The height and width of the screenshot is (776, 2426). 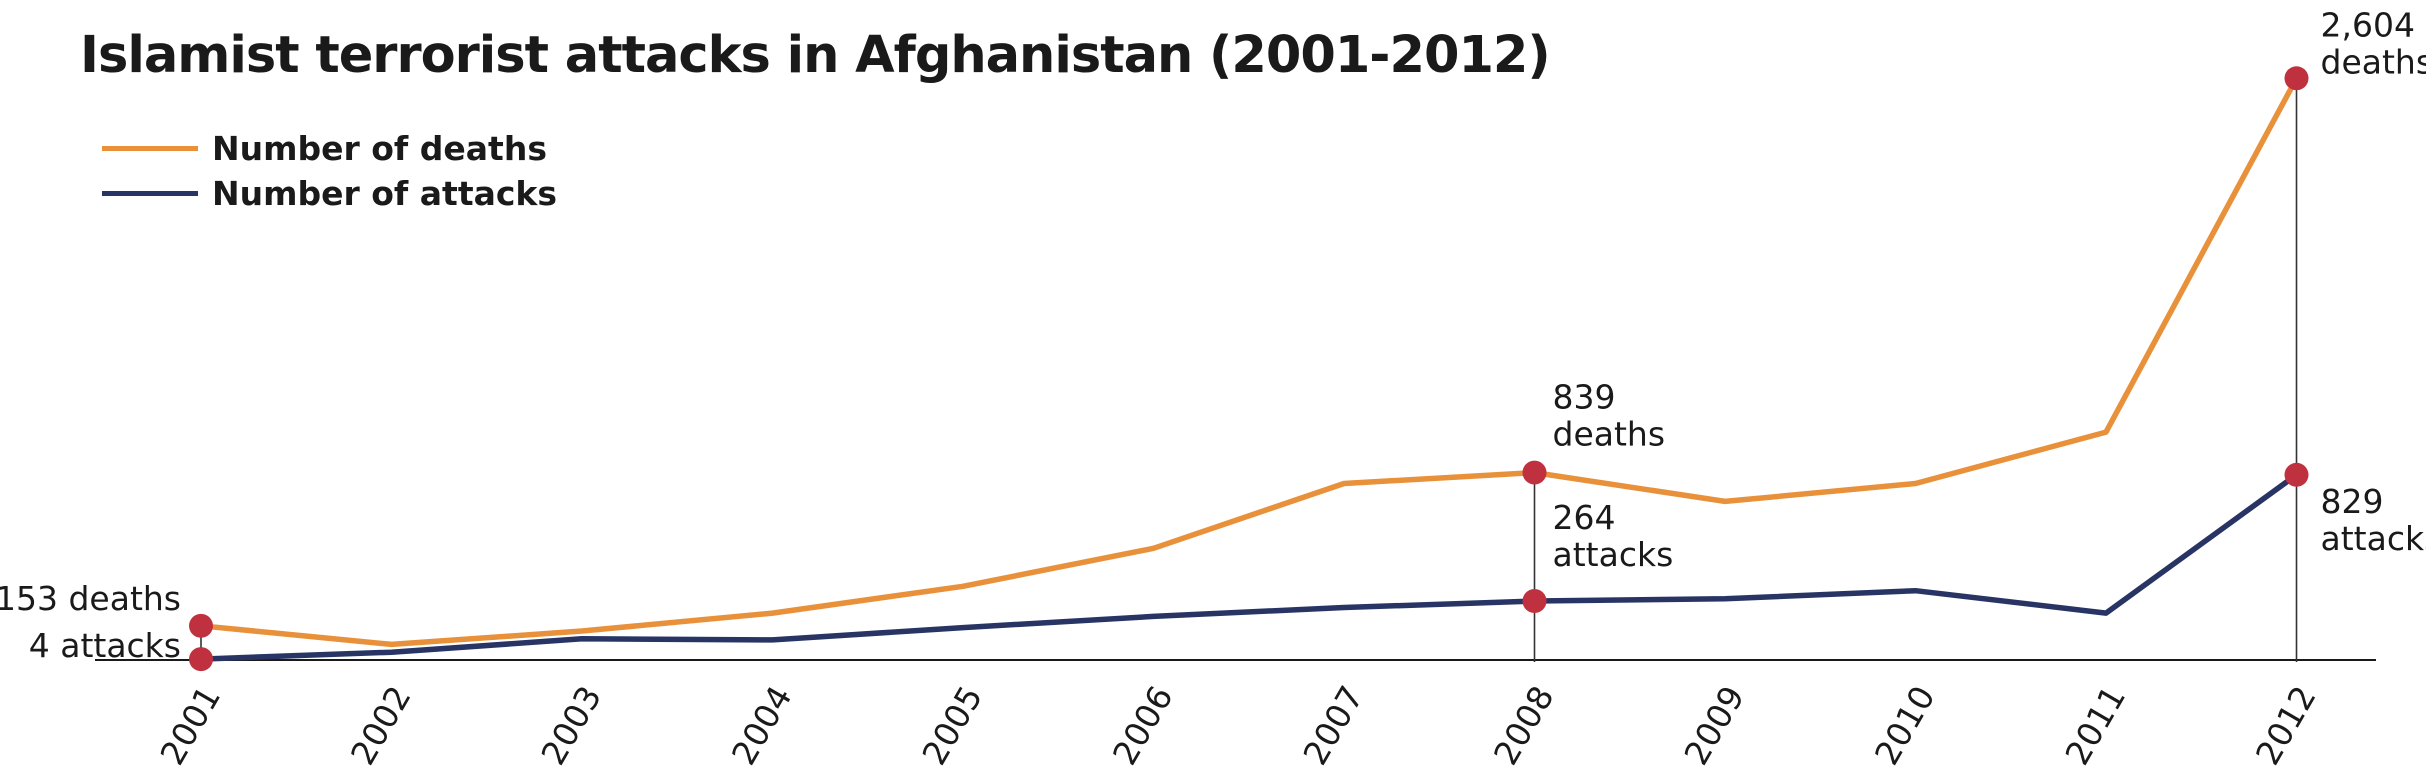 What do you see at coordinates (1524, 725) in the screenshot?
I see `x-tick-label-2008: 2008` at bounding box center [1524, 725].